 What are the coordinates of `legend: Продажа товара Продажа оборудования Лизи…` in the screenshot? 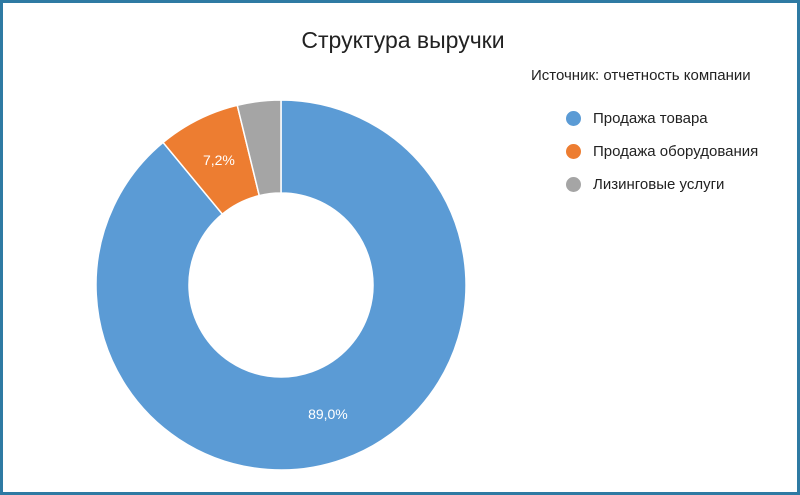 It's located at (662, 151).